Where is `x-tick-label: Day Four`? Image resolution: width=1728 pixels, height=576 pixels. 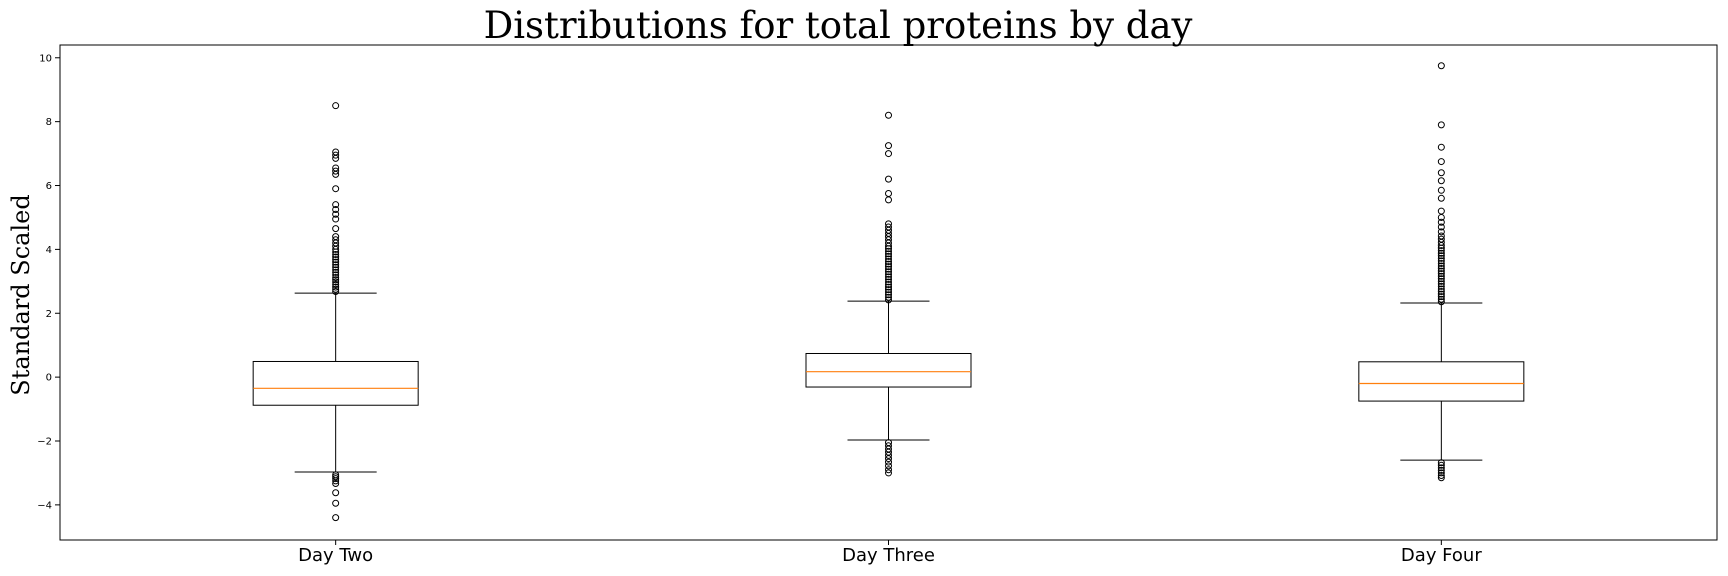
x-tick-label: Day Four is located at coordinates (1441, 555).